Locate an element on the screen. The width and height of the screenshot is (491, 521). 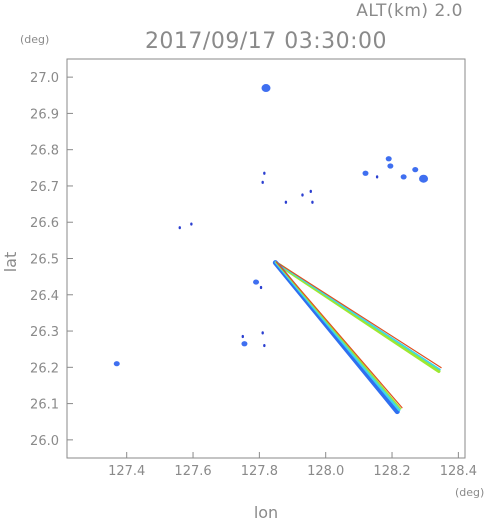
y-tick-label: 26.2 is located at coordinates (44, 368).